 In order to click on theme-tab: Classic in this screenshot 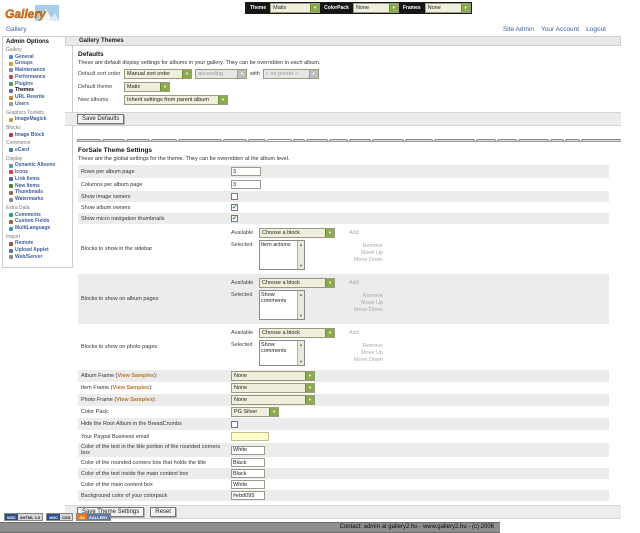, I will do `click(138, 140)`.